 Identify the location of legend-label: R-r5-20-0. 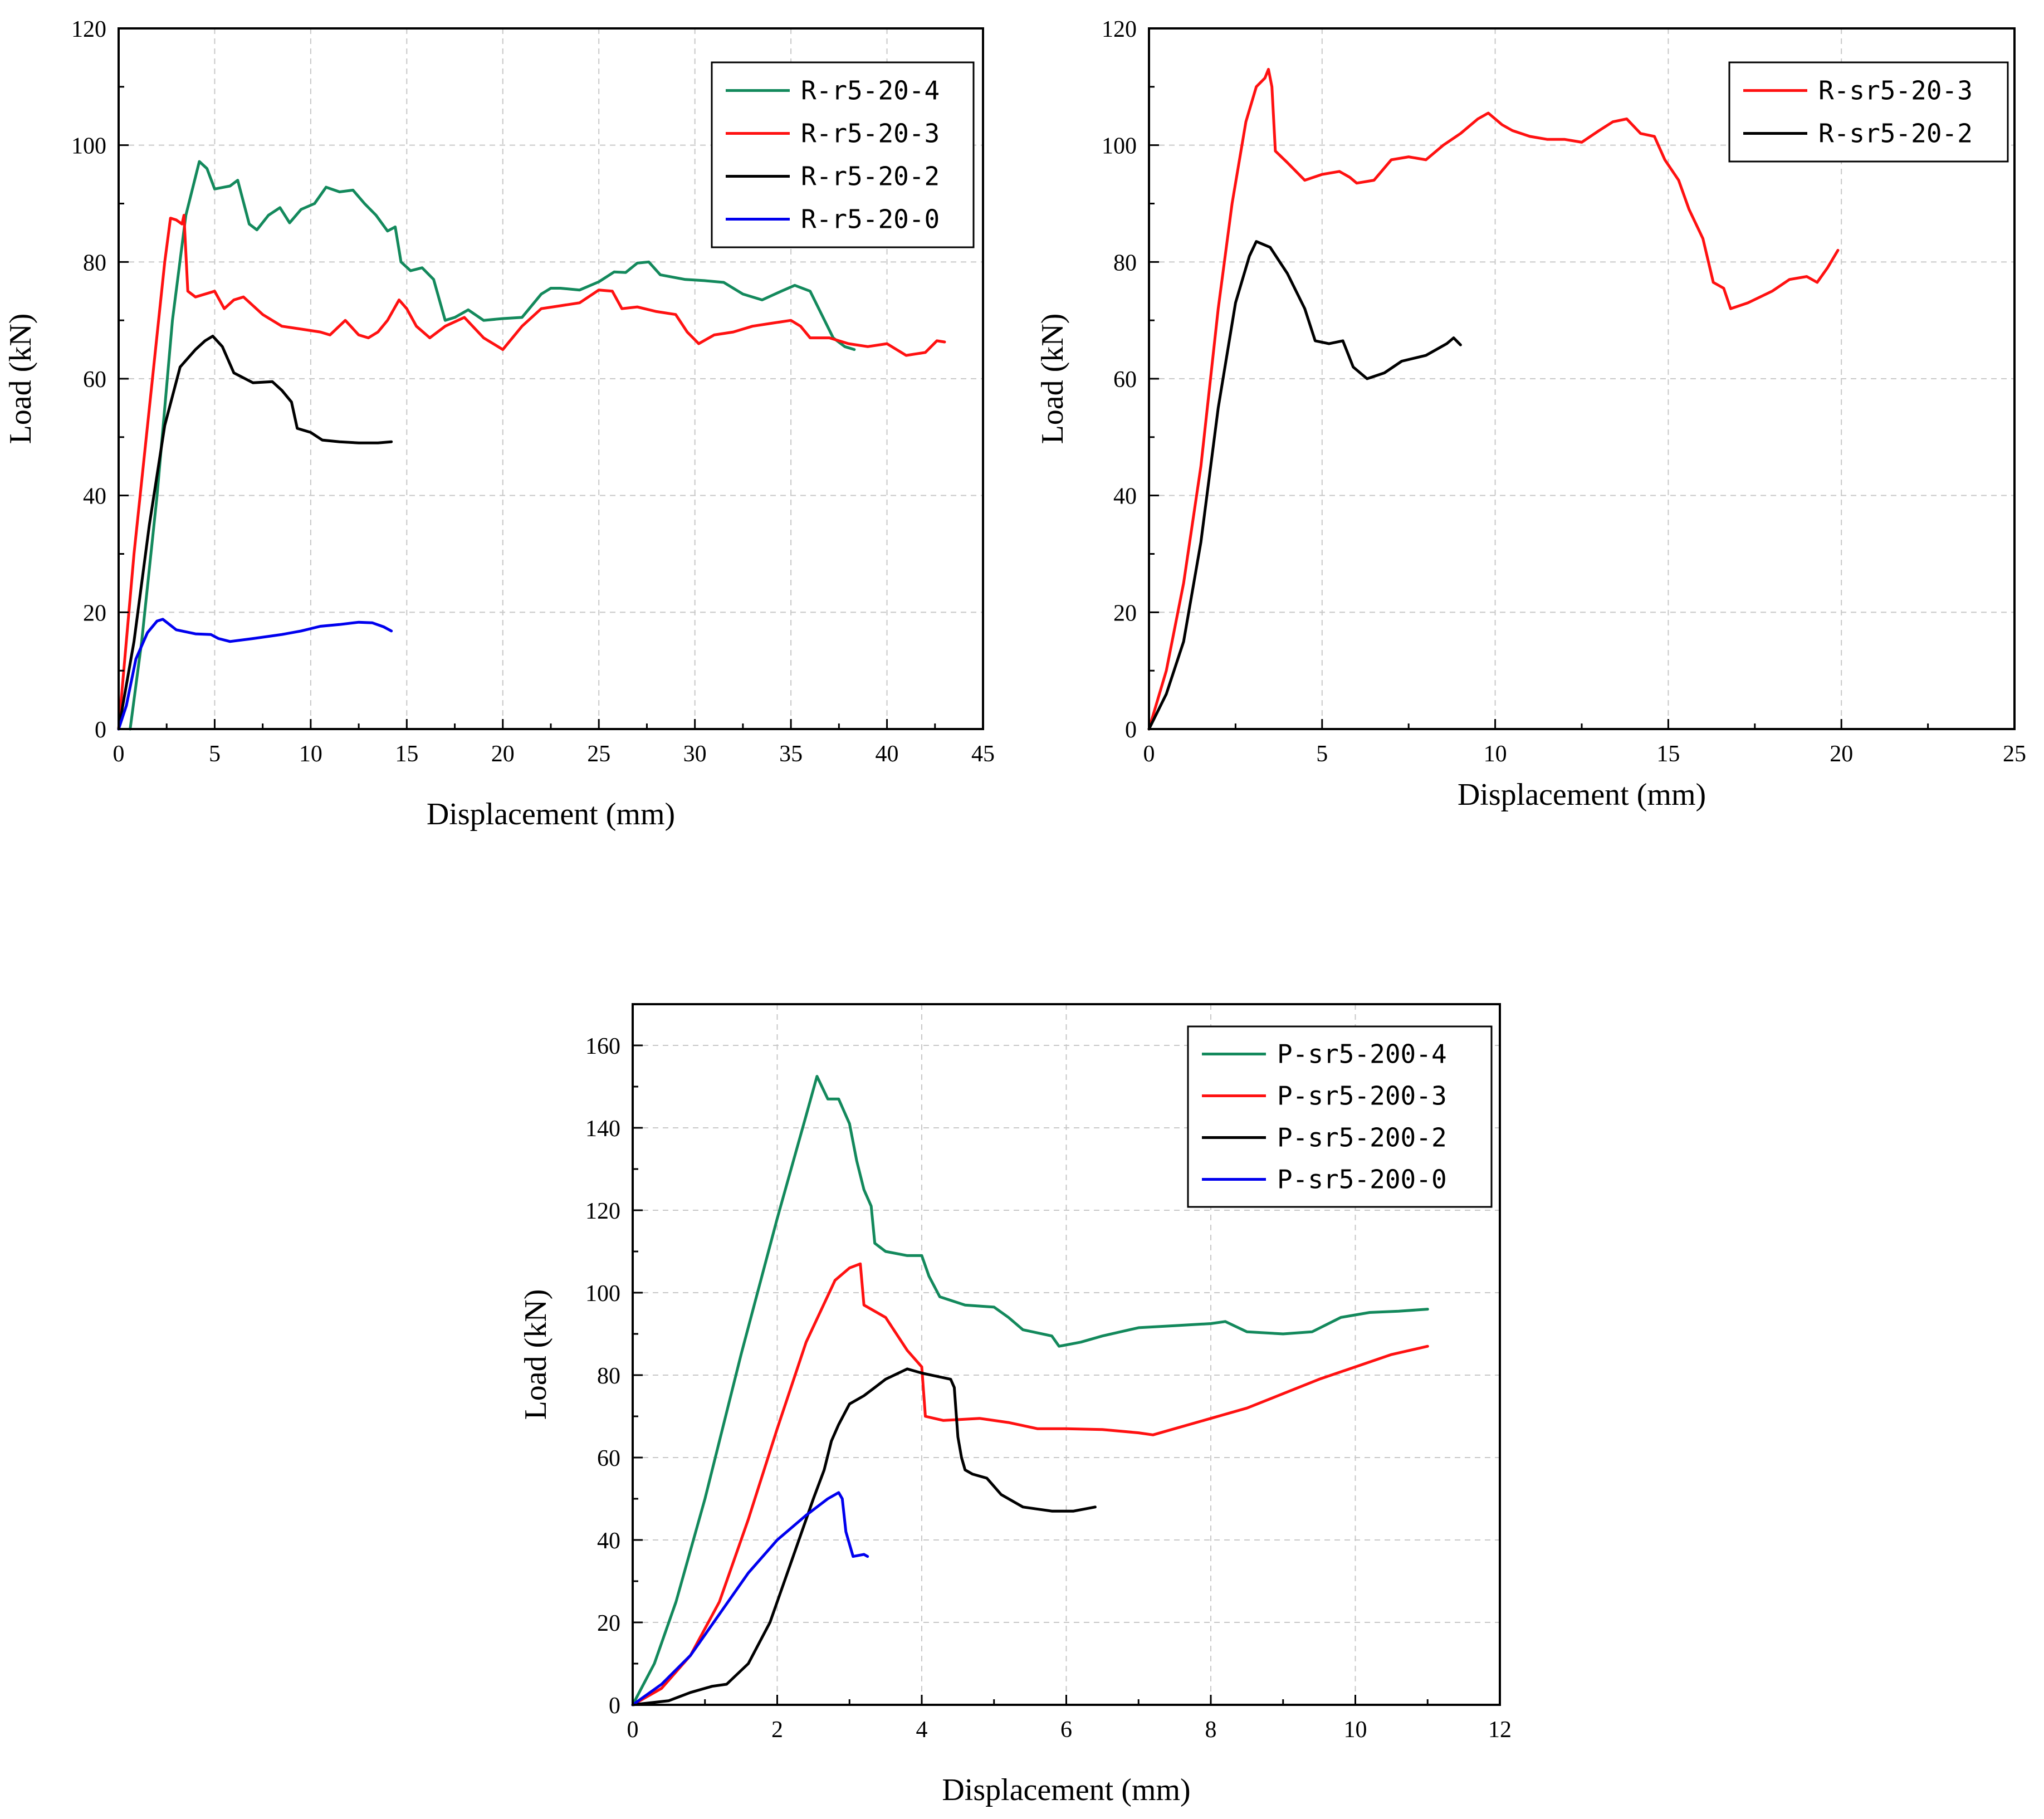
(870, 219).